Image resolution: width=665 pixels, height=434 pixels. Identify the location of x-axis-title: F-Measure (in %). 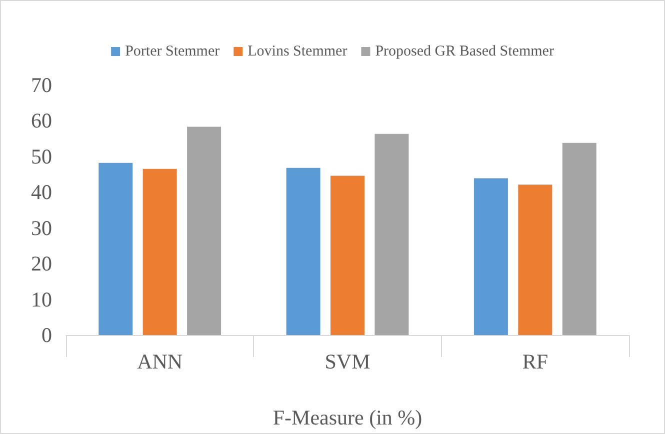
(347, 418).